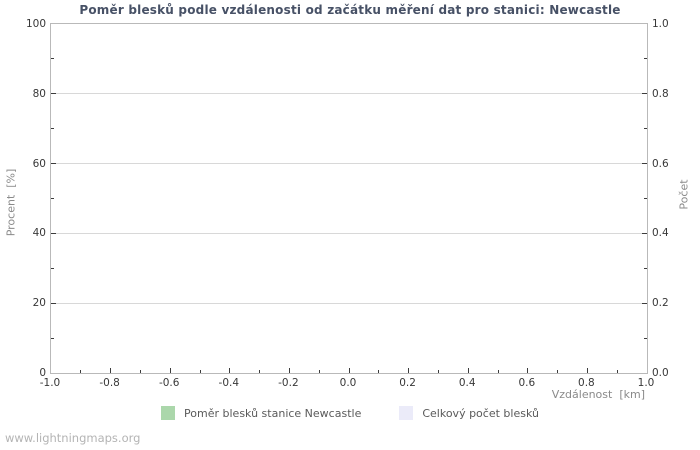 The image size is (700, 450). Describe the element at coordinates (660, 163) in the screenshot. I see `y-tick-label-right: 0.6` at that location.